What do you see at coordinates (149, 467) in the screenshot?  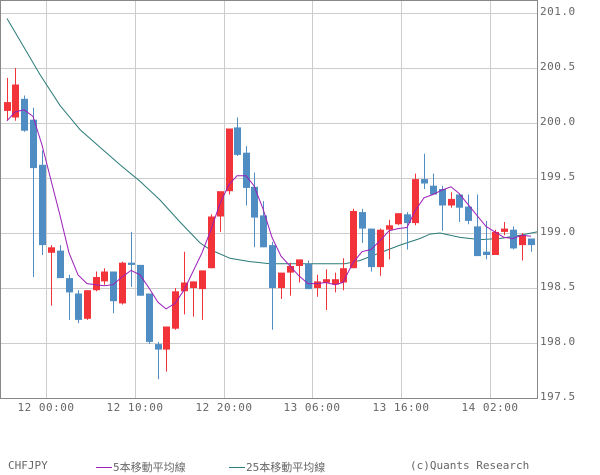 I see `legend-ma5-label: 5本移動平均線` at bounding box center [149, 467].